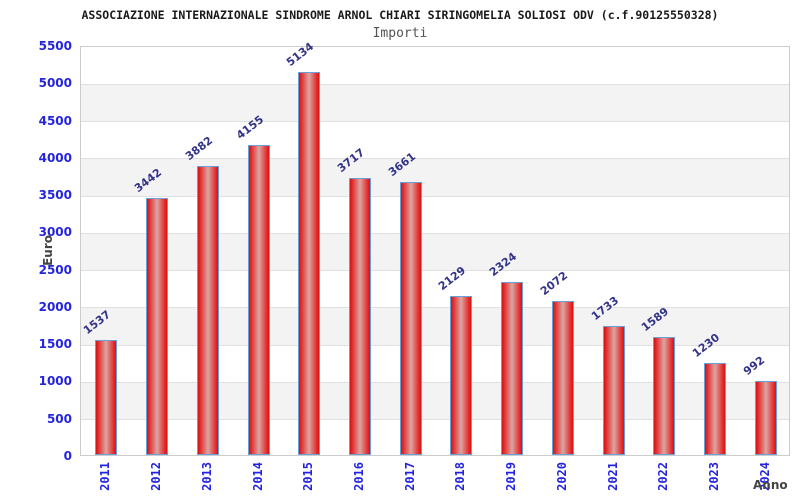 The image size is (800, 500). Describe the element at coordinates (511, 476) in the screenshot. I see `x-tick-label: 2019` at that location.